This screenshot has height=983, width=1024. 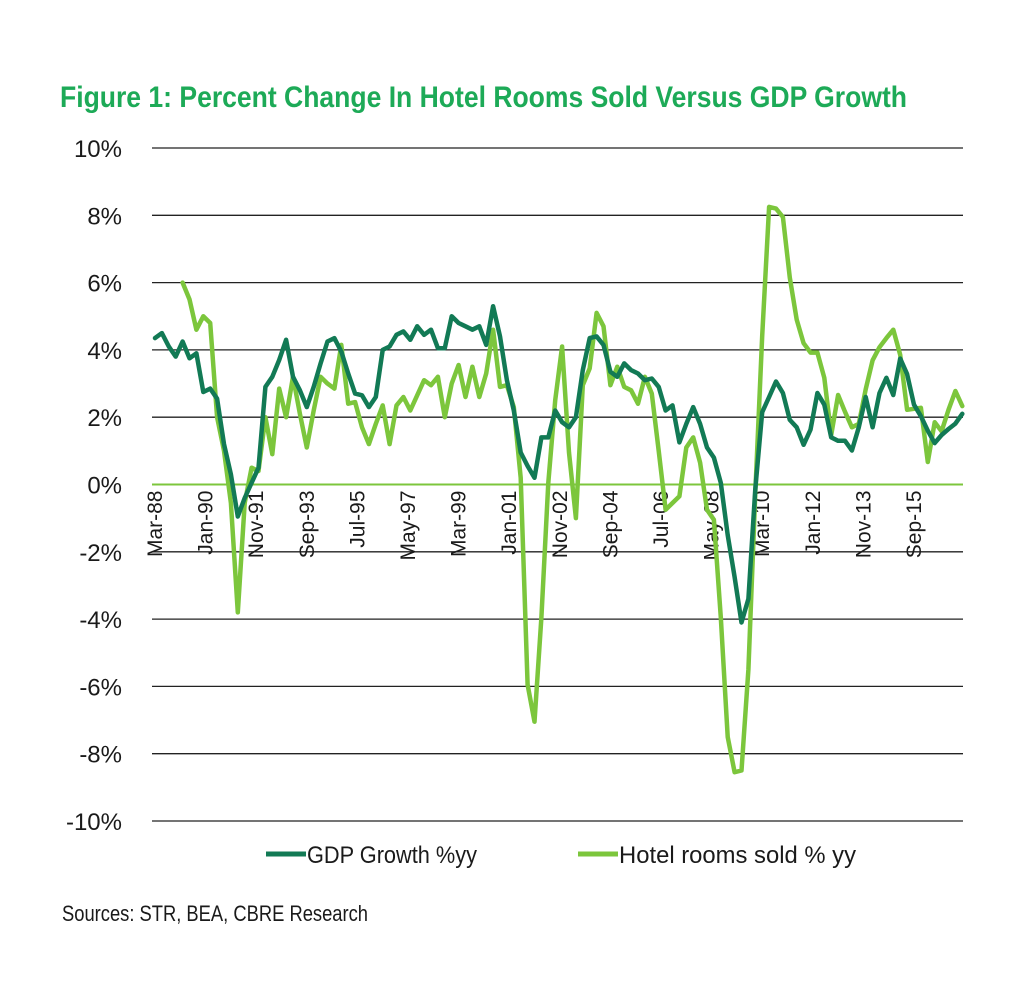 What do you see at coordinates (104, 216) in the screenshot?
I see `y-tick-label: 8%` at bounding box center [104, 216].